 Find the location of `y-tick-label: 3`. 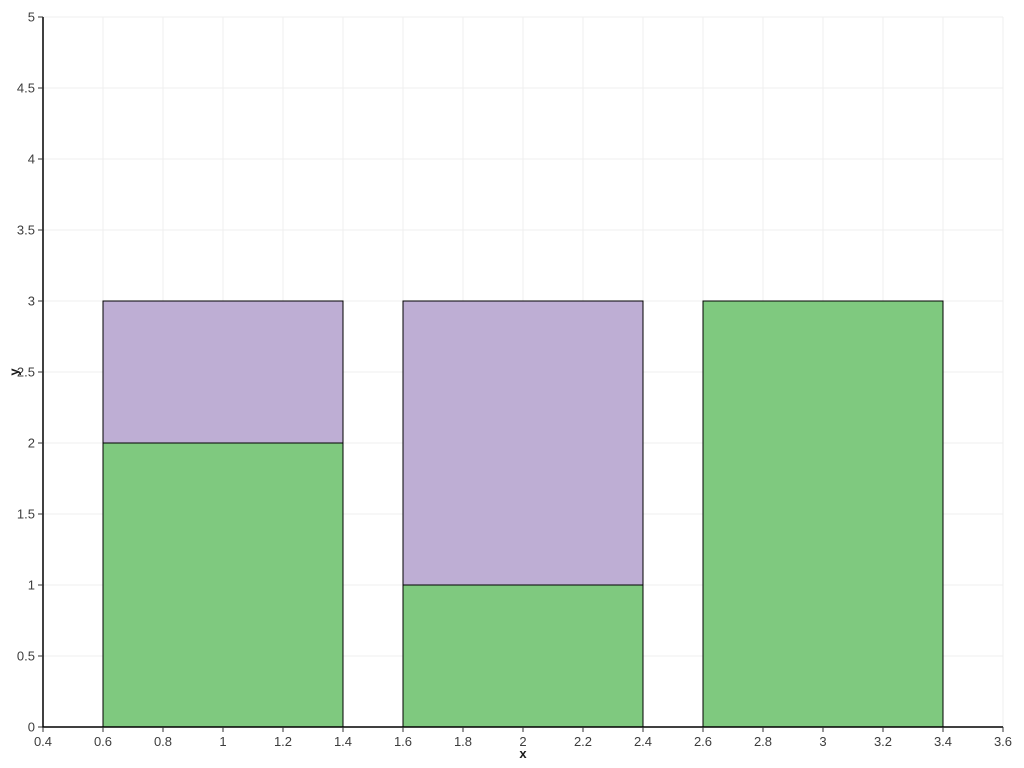

y-tick-label: 3 is located at coordinates (31, 301).